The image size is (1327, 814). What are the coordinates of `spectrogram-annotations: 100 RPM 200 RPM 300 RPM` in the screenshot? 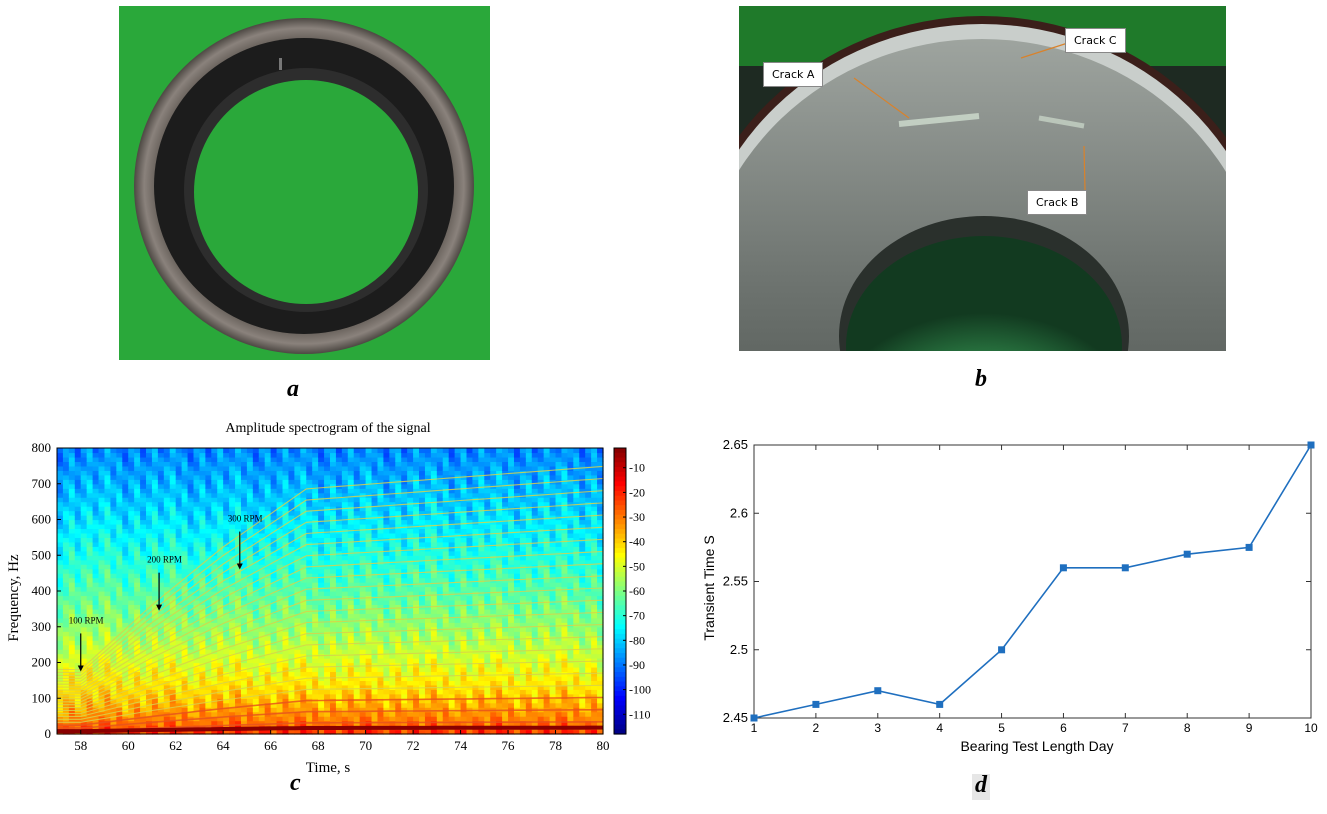 It's located at (166, 593).